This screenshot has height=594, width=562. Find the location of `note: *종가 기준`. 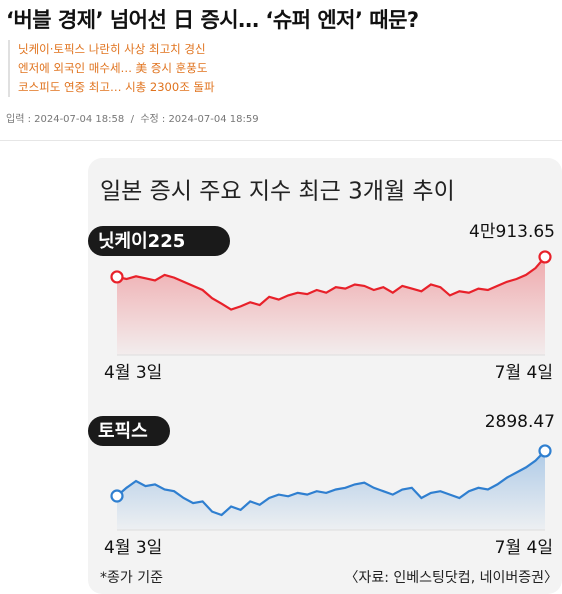

note: *종가 기준 is located at coordinates (131, 578).